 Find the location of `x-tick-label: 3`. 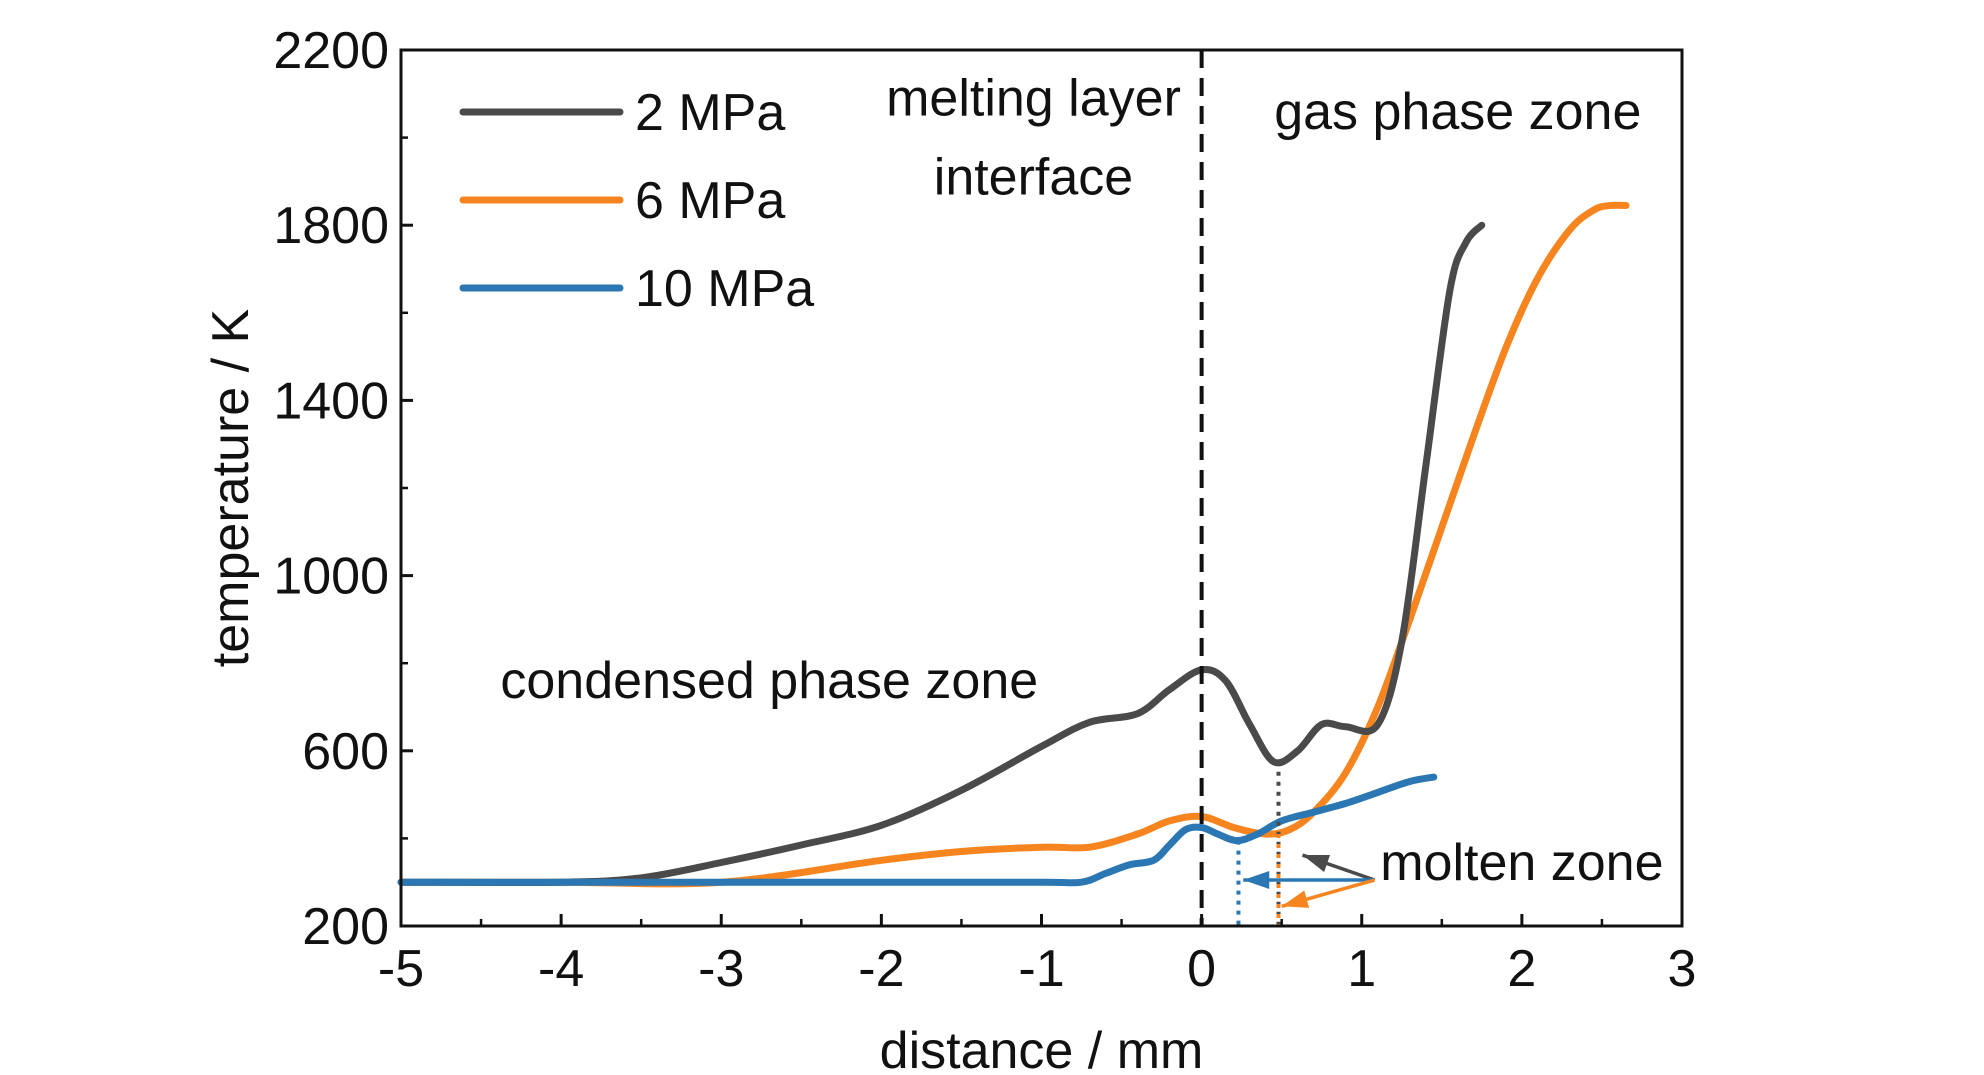

x-tick-label: 3 is located at coordinates (1682, 969).